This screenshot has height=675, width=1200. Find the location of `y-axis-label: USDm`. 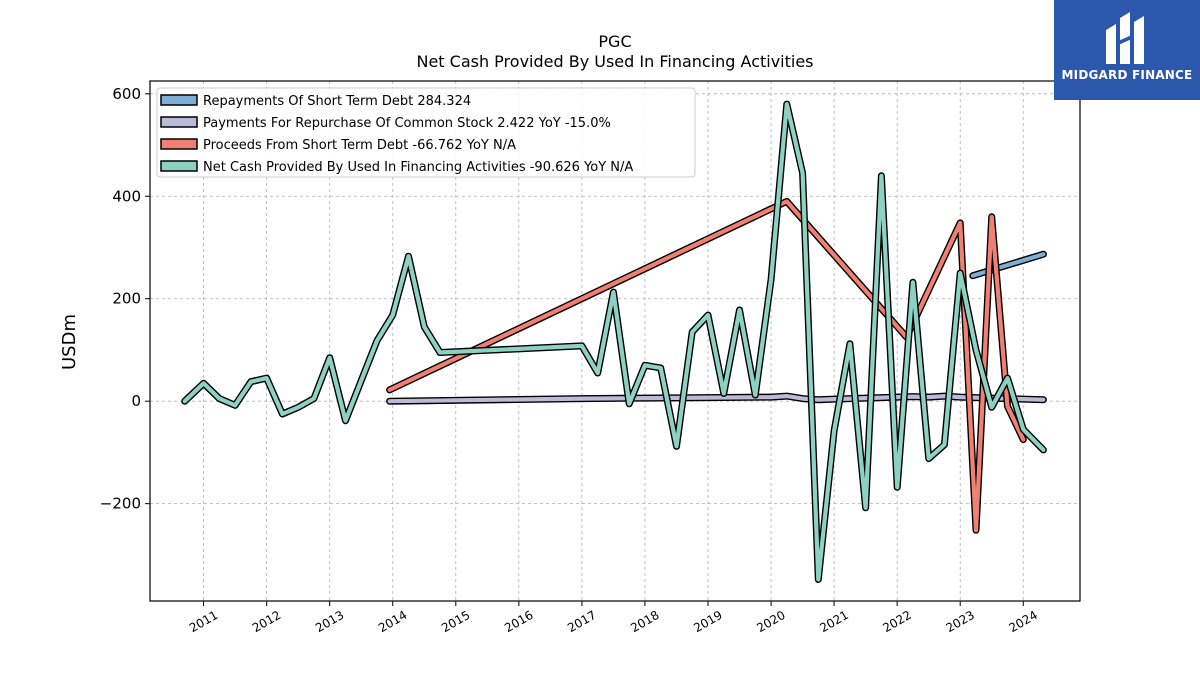

y-axis-label: USDm is located at coordinates (69, 342).